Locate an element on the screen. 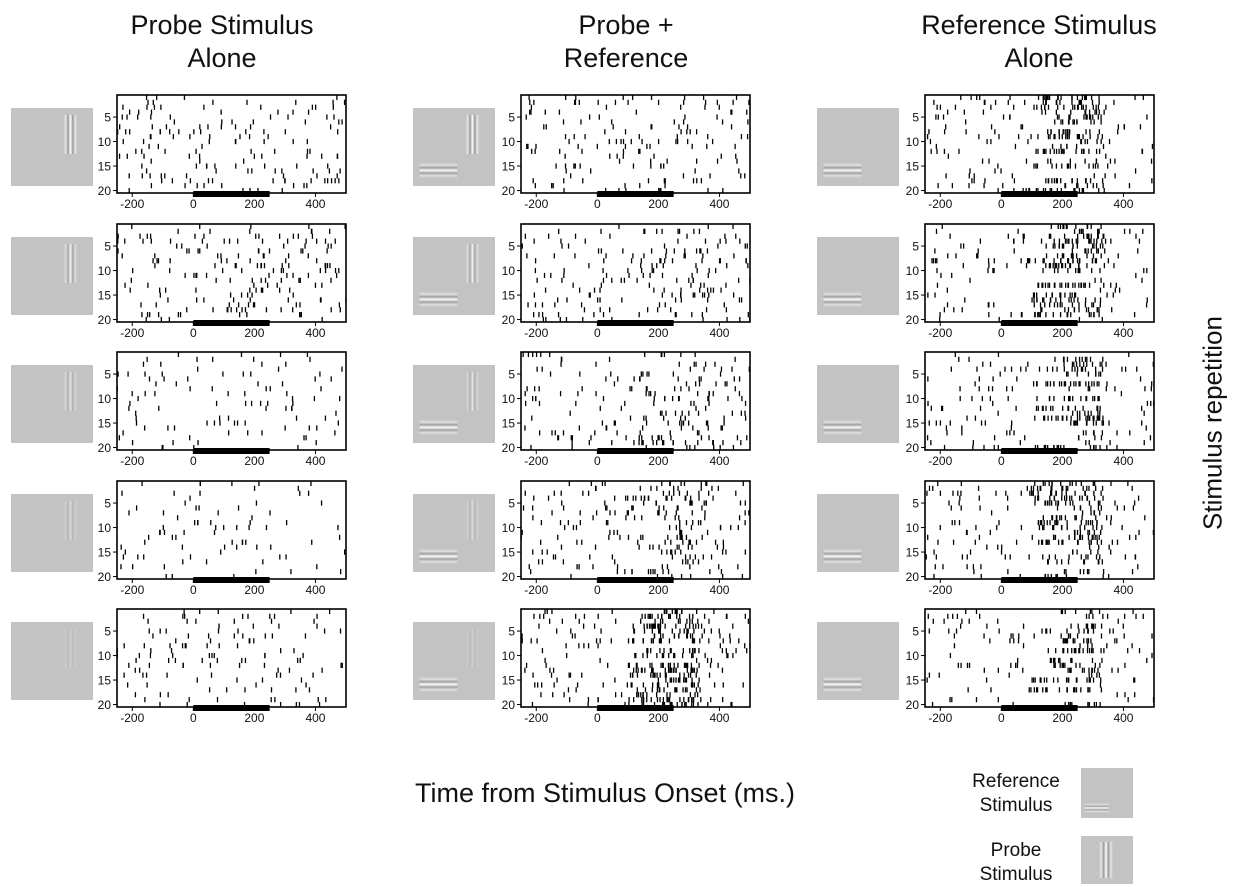  stimulus-background is located at coordinates (52, 404).